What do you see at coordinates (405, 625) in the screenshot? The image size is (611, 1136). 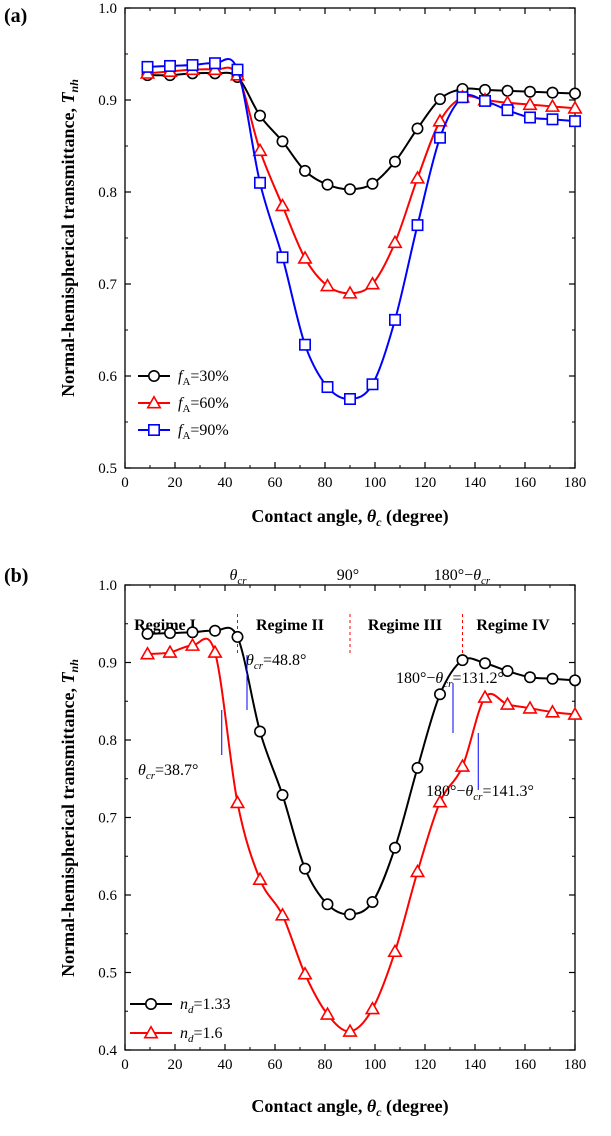 I see `regime-label-2: Regime III` at bounding box center [405, 625].